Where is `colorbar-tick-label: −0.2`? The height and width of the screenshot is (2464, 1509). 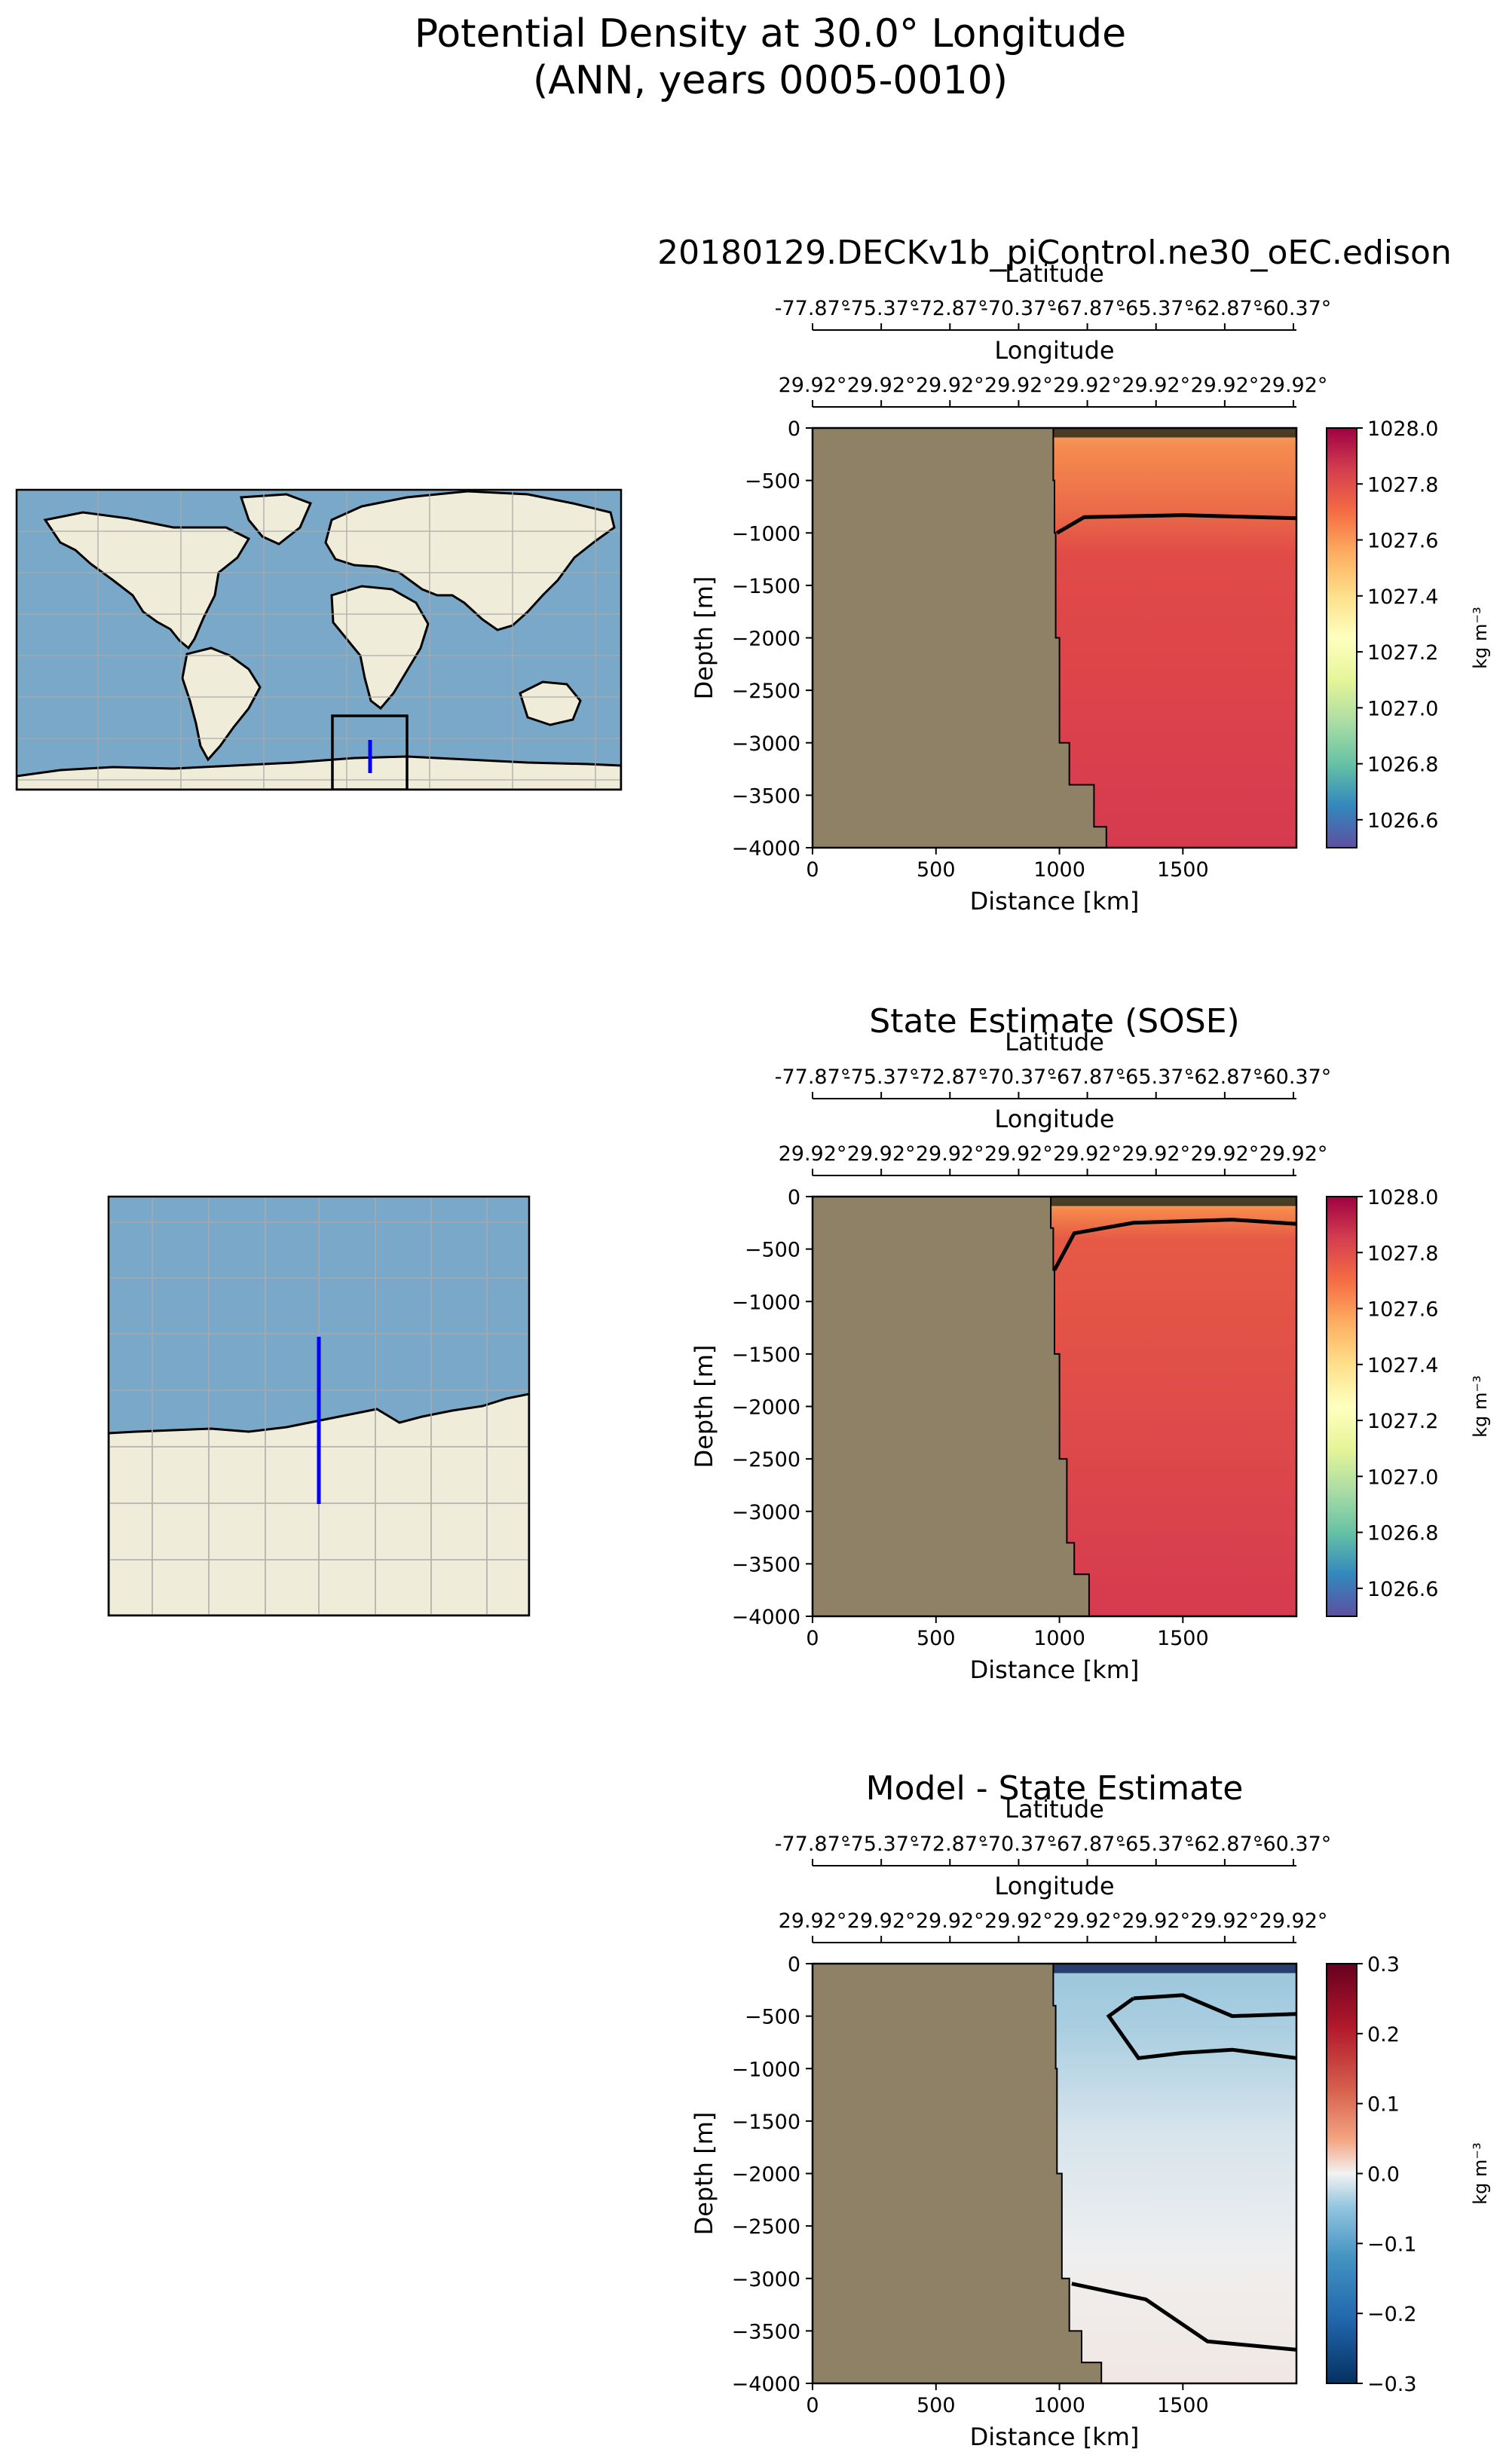
colorbar-tick-label: −0.2 is located at coordinates (1392, 2314).